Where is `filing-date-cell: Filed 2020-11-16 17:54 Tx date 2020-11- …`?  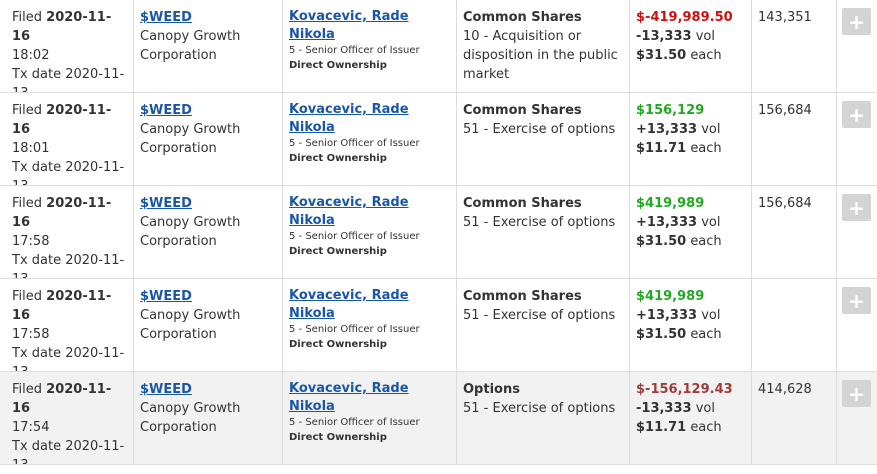
filing-date-cell: Filed 2020-11-16 17:54 Tx date 2020-11- … is located at coordinates (67, 418).